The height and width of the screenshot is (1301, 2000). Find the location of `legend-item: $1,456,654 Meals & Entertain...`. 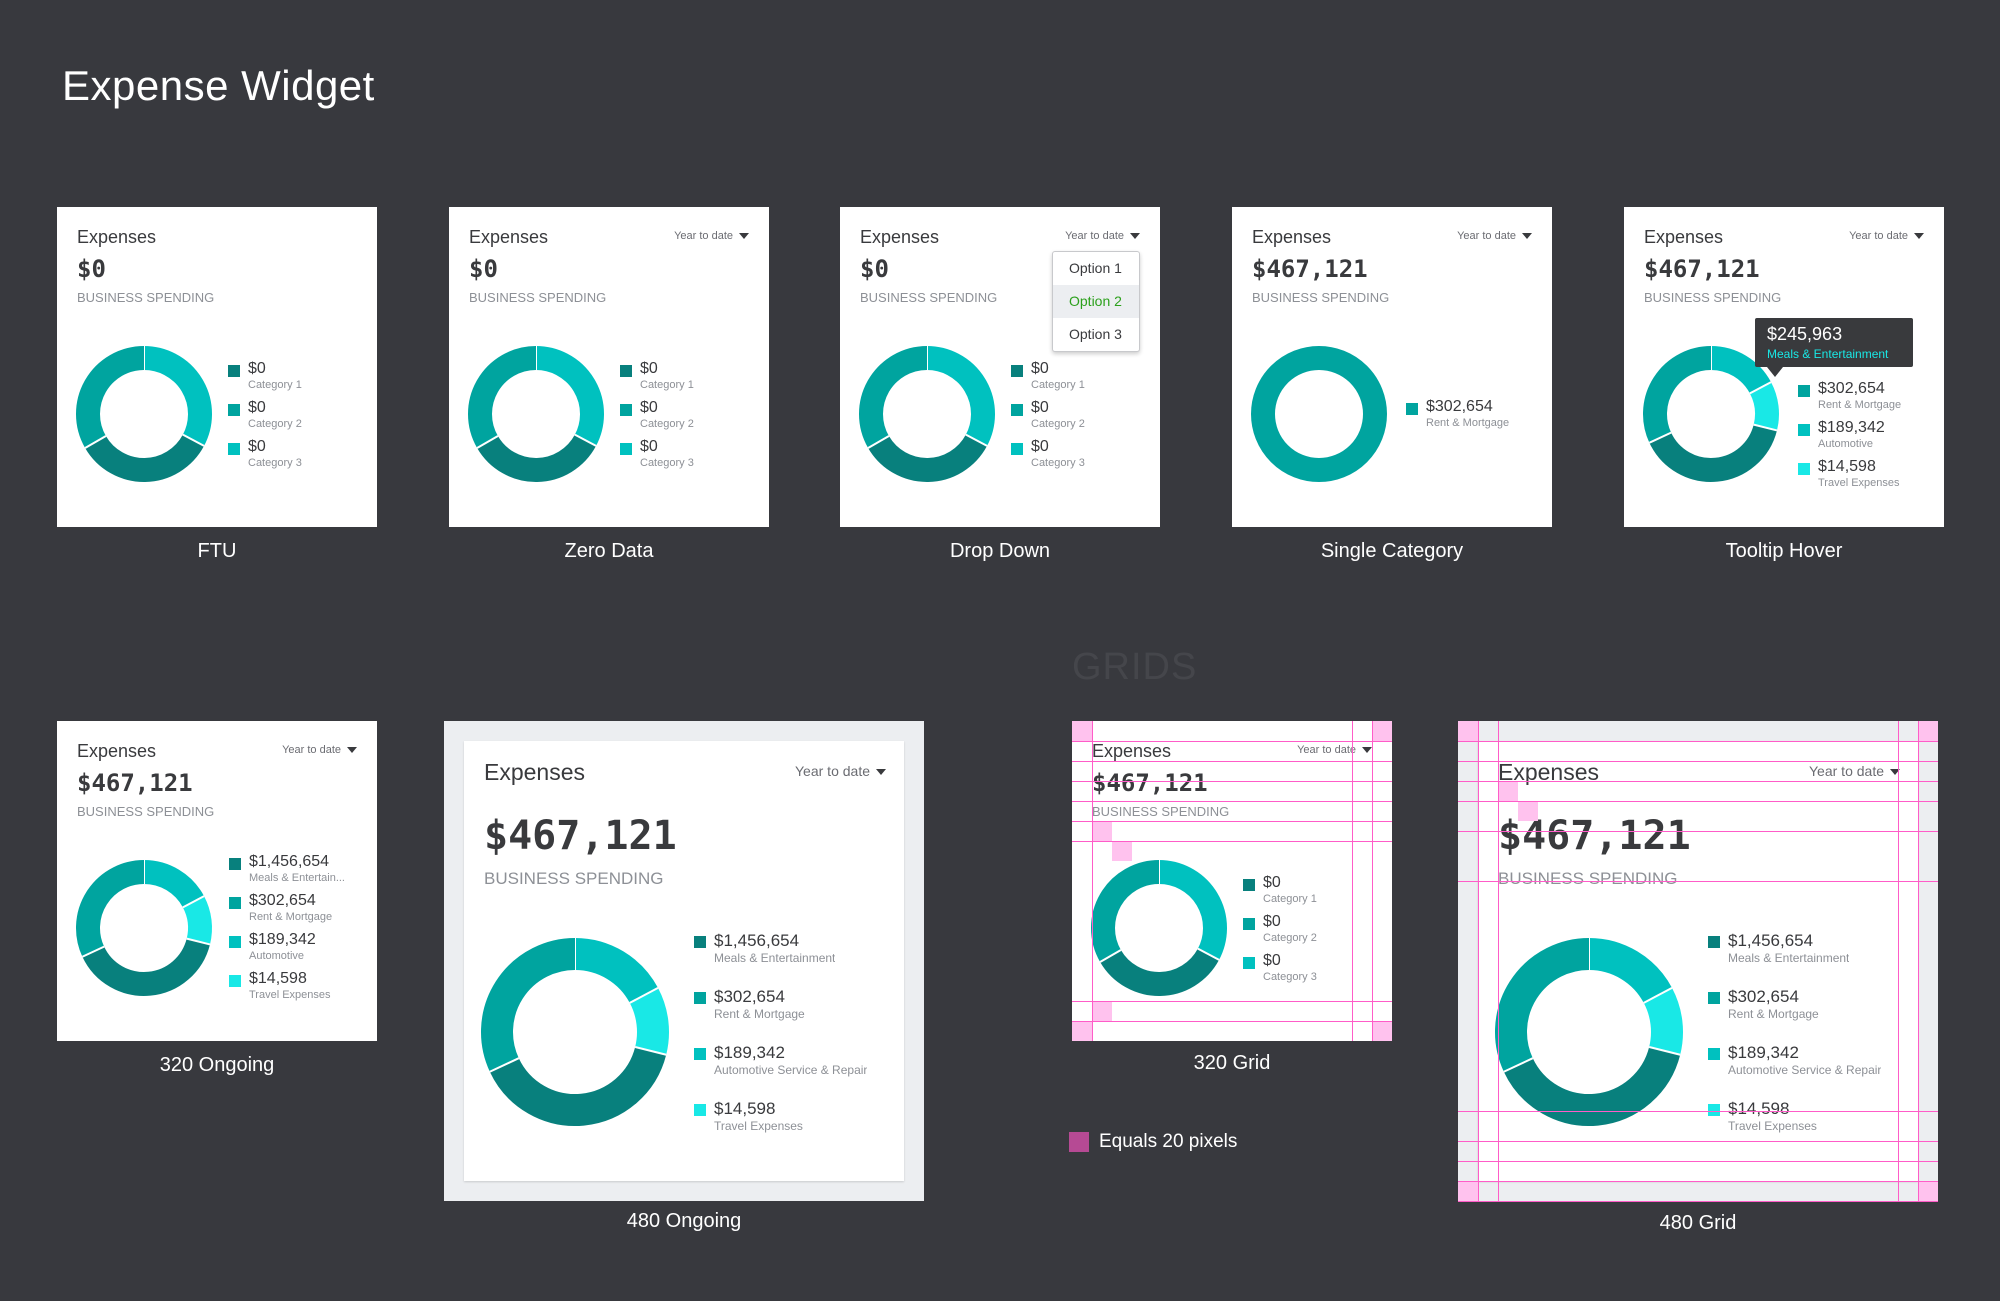

legend-item: $1,456,654 Meals & Entertain... is located at coordinates (298, 873).